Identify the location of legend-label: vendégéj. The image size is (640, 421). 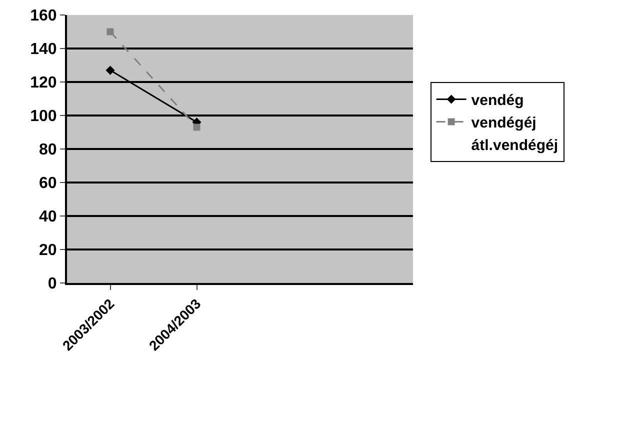
(503, 123).